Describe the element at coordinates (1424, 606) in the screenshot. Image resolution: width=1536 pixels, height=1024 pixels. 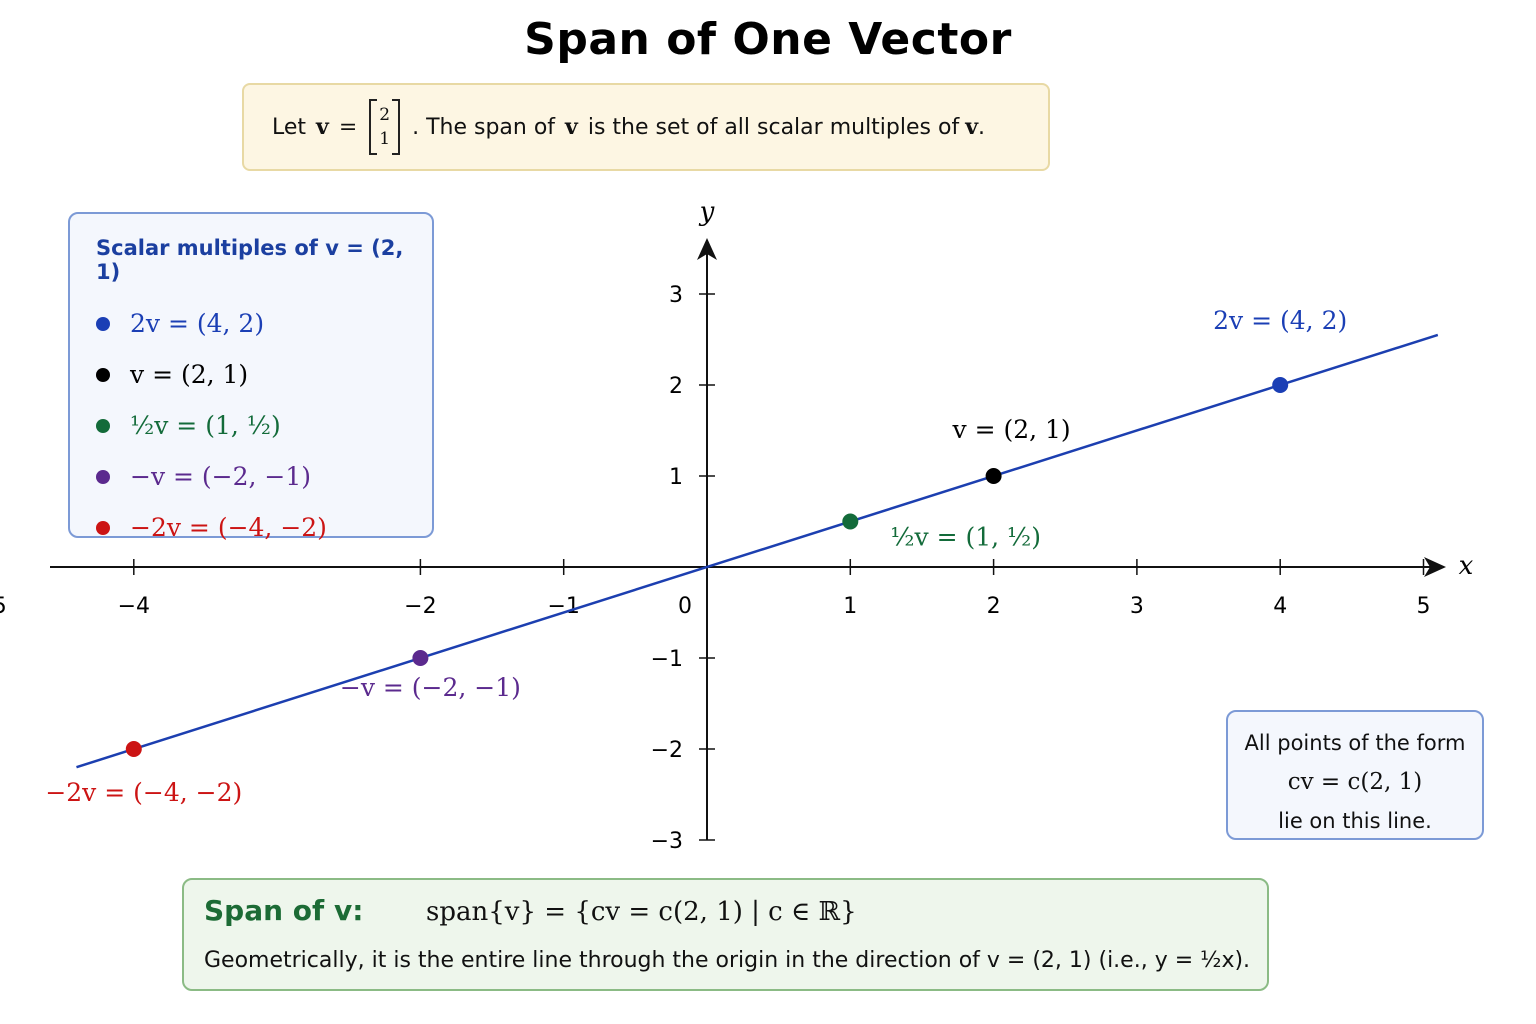
I see `x-tick-label: 5` at that location.